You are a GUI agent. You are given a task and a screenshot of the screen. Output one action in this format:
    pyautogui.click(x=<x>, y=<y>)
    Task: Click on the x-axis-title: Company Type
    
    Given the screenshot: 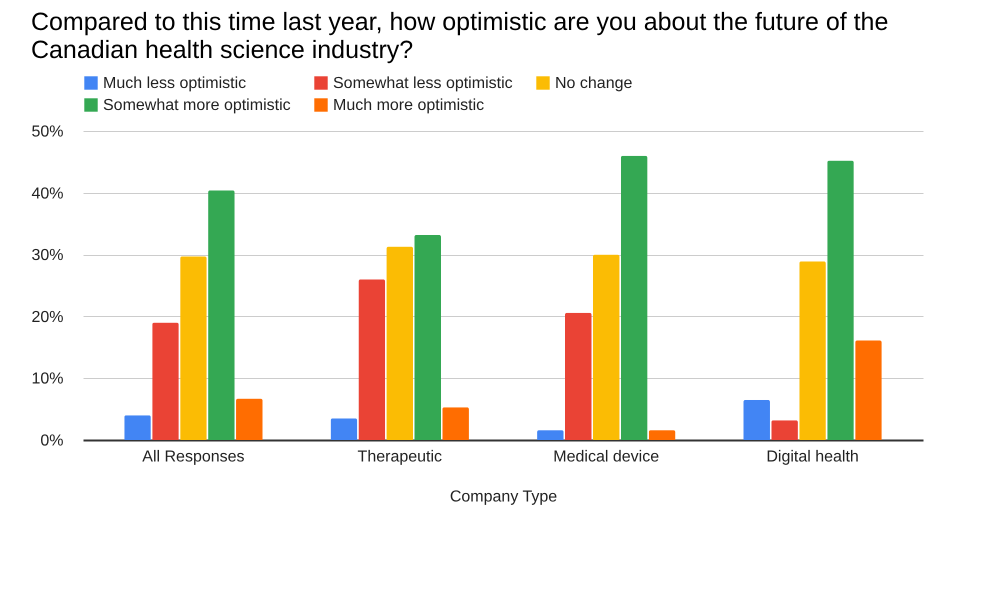 What is the action you would take?
    pyautogui.click(x=504, y=497)
    